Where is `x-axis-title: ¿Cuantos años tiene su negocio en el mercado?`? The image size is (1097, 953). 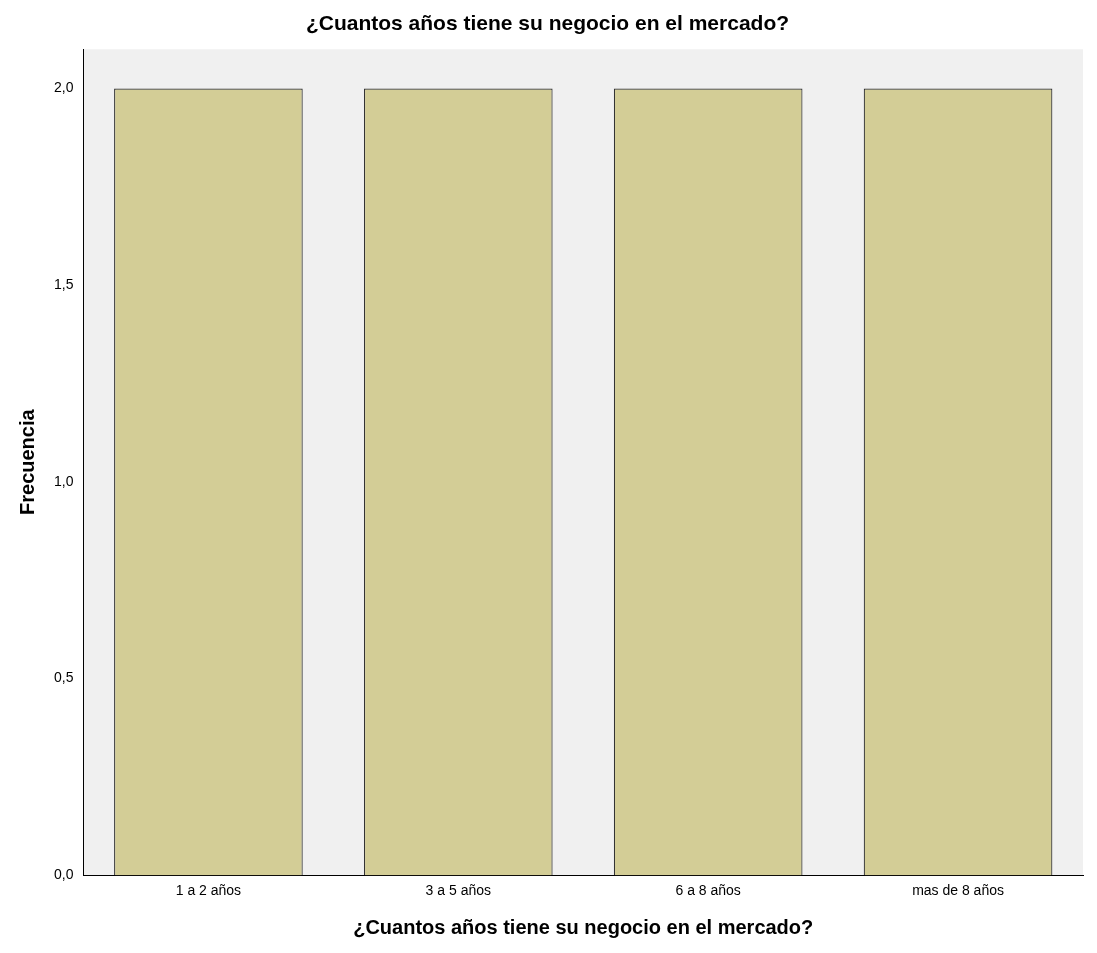
x-axis-title: ¿Cuantos años tiene su negocio en el mercado? is located at coordinates (583, 926).